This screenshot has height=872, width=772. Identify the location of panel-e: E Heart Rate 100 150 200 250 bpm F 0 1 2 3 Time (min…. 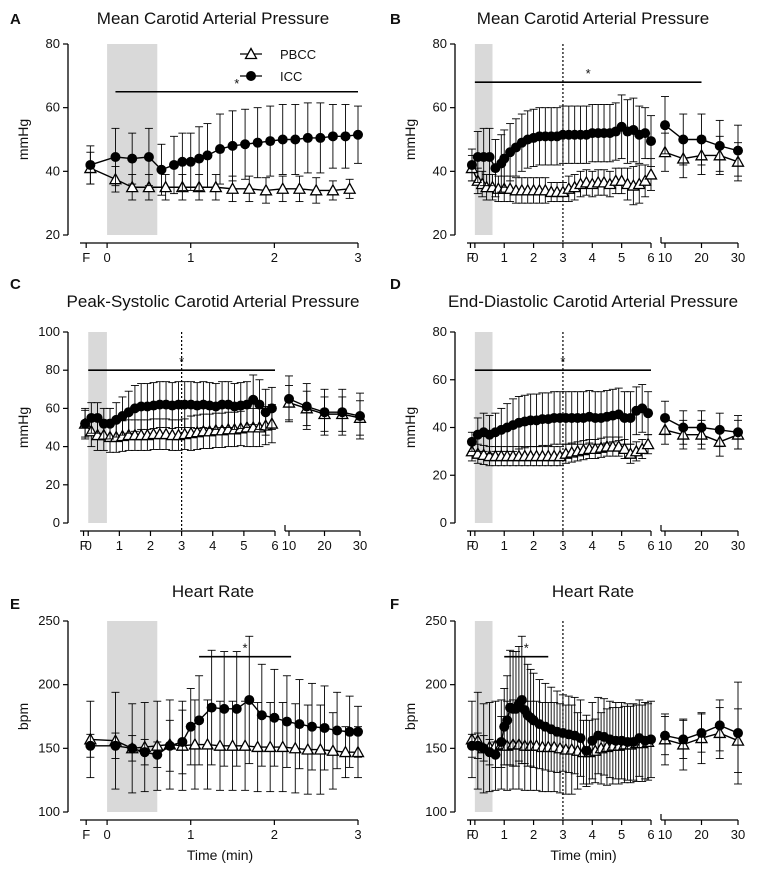
(187, 722).